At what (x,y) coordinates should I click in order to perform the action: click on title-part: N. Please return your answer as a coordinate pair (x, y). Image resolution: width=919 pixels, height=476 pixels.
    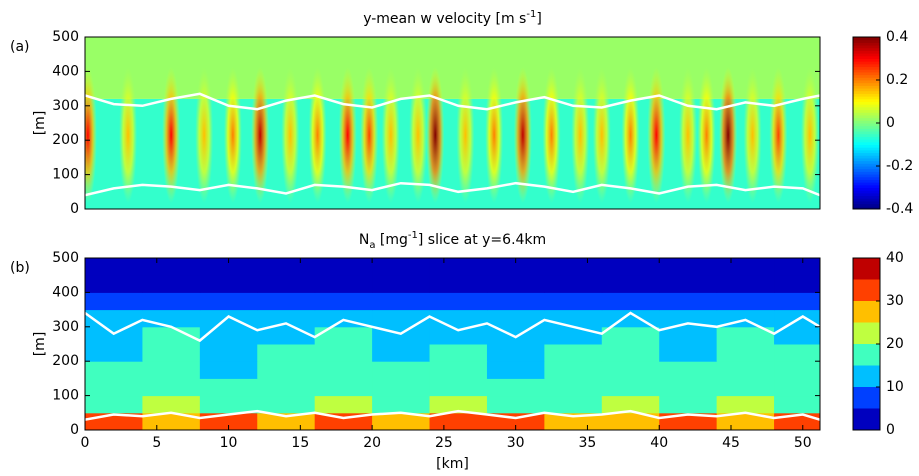
    Looking at the image, I should click on (364, 240).